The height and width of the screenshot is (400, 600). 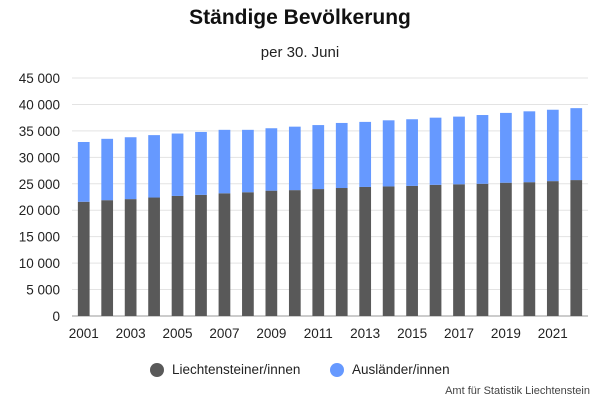 What do you see at coordinates (412, 333) in the screenshot?
I see `x-tick-label: 2015` at bounding box center [412, 333].